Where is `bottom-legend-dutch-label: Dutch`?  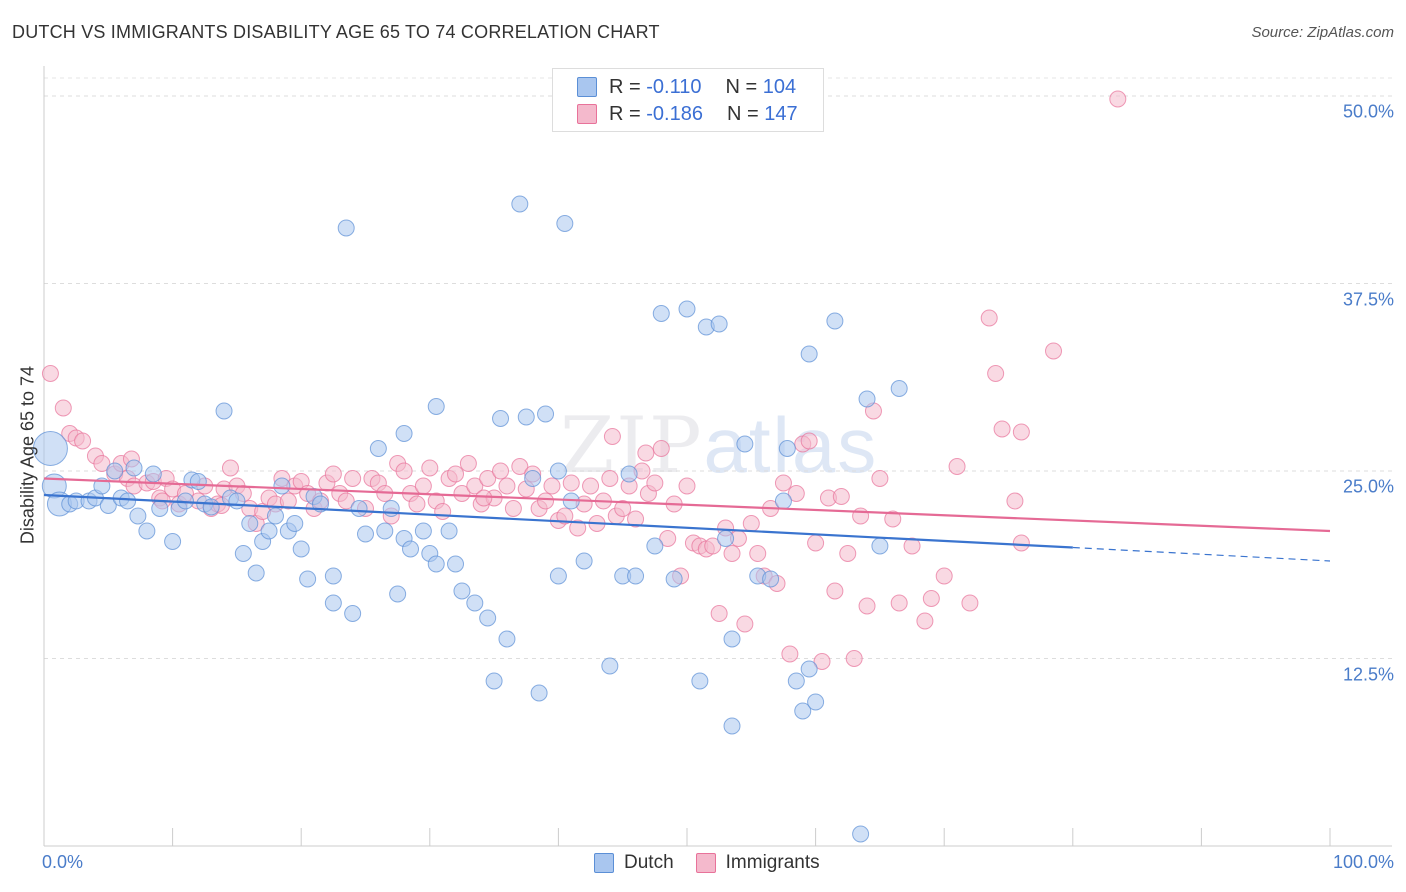 bottom-legend-dutch-label: Dutch is located at coordinates (649, 862).